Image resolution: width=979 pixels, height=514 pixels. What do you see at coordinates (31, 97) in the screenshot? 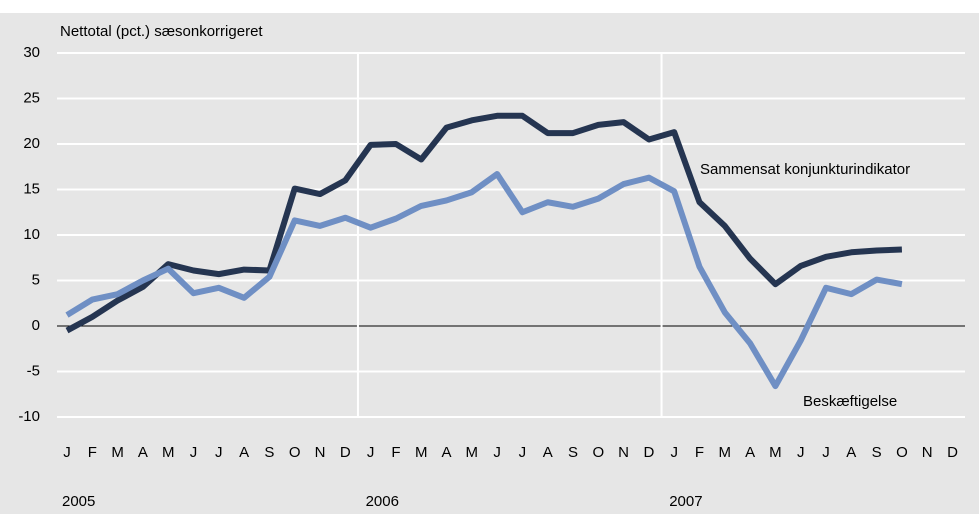
I see `y-tick-label: 25` at bounding box center [31, 97].